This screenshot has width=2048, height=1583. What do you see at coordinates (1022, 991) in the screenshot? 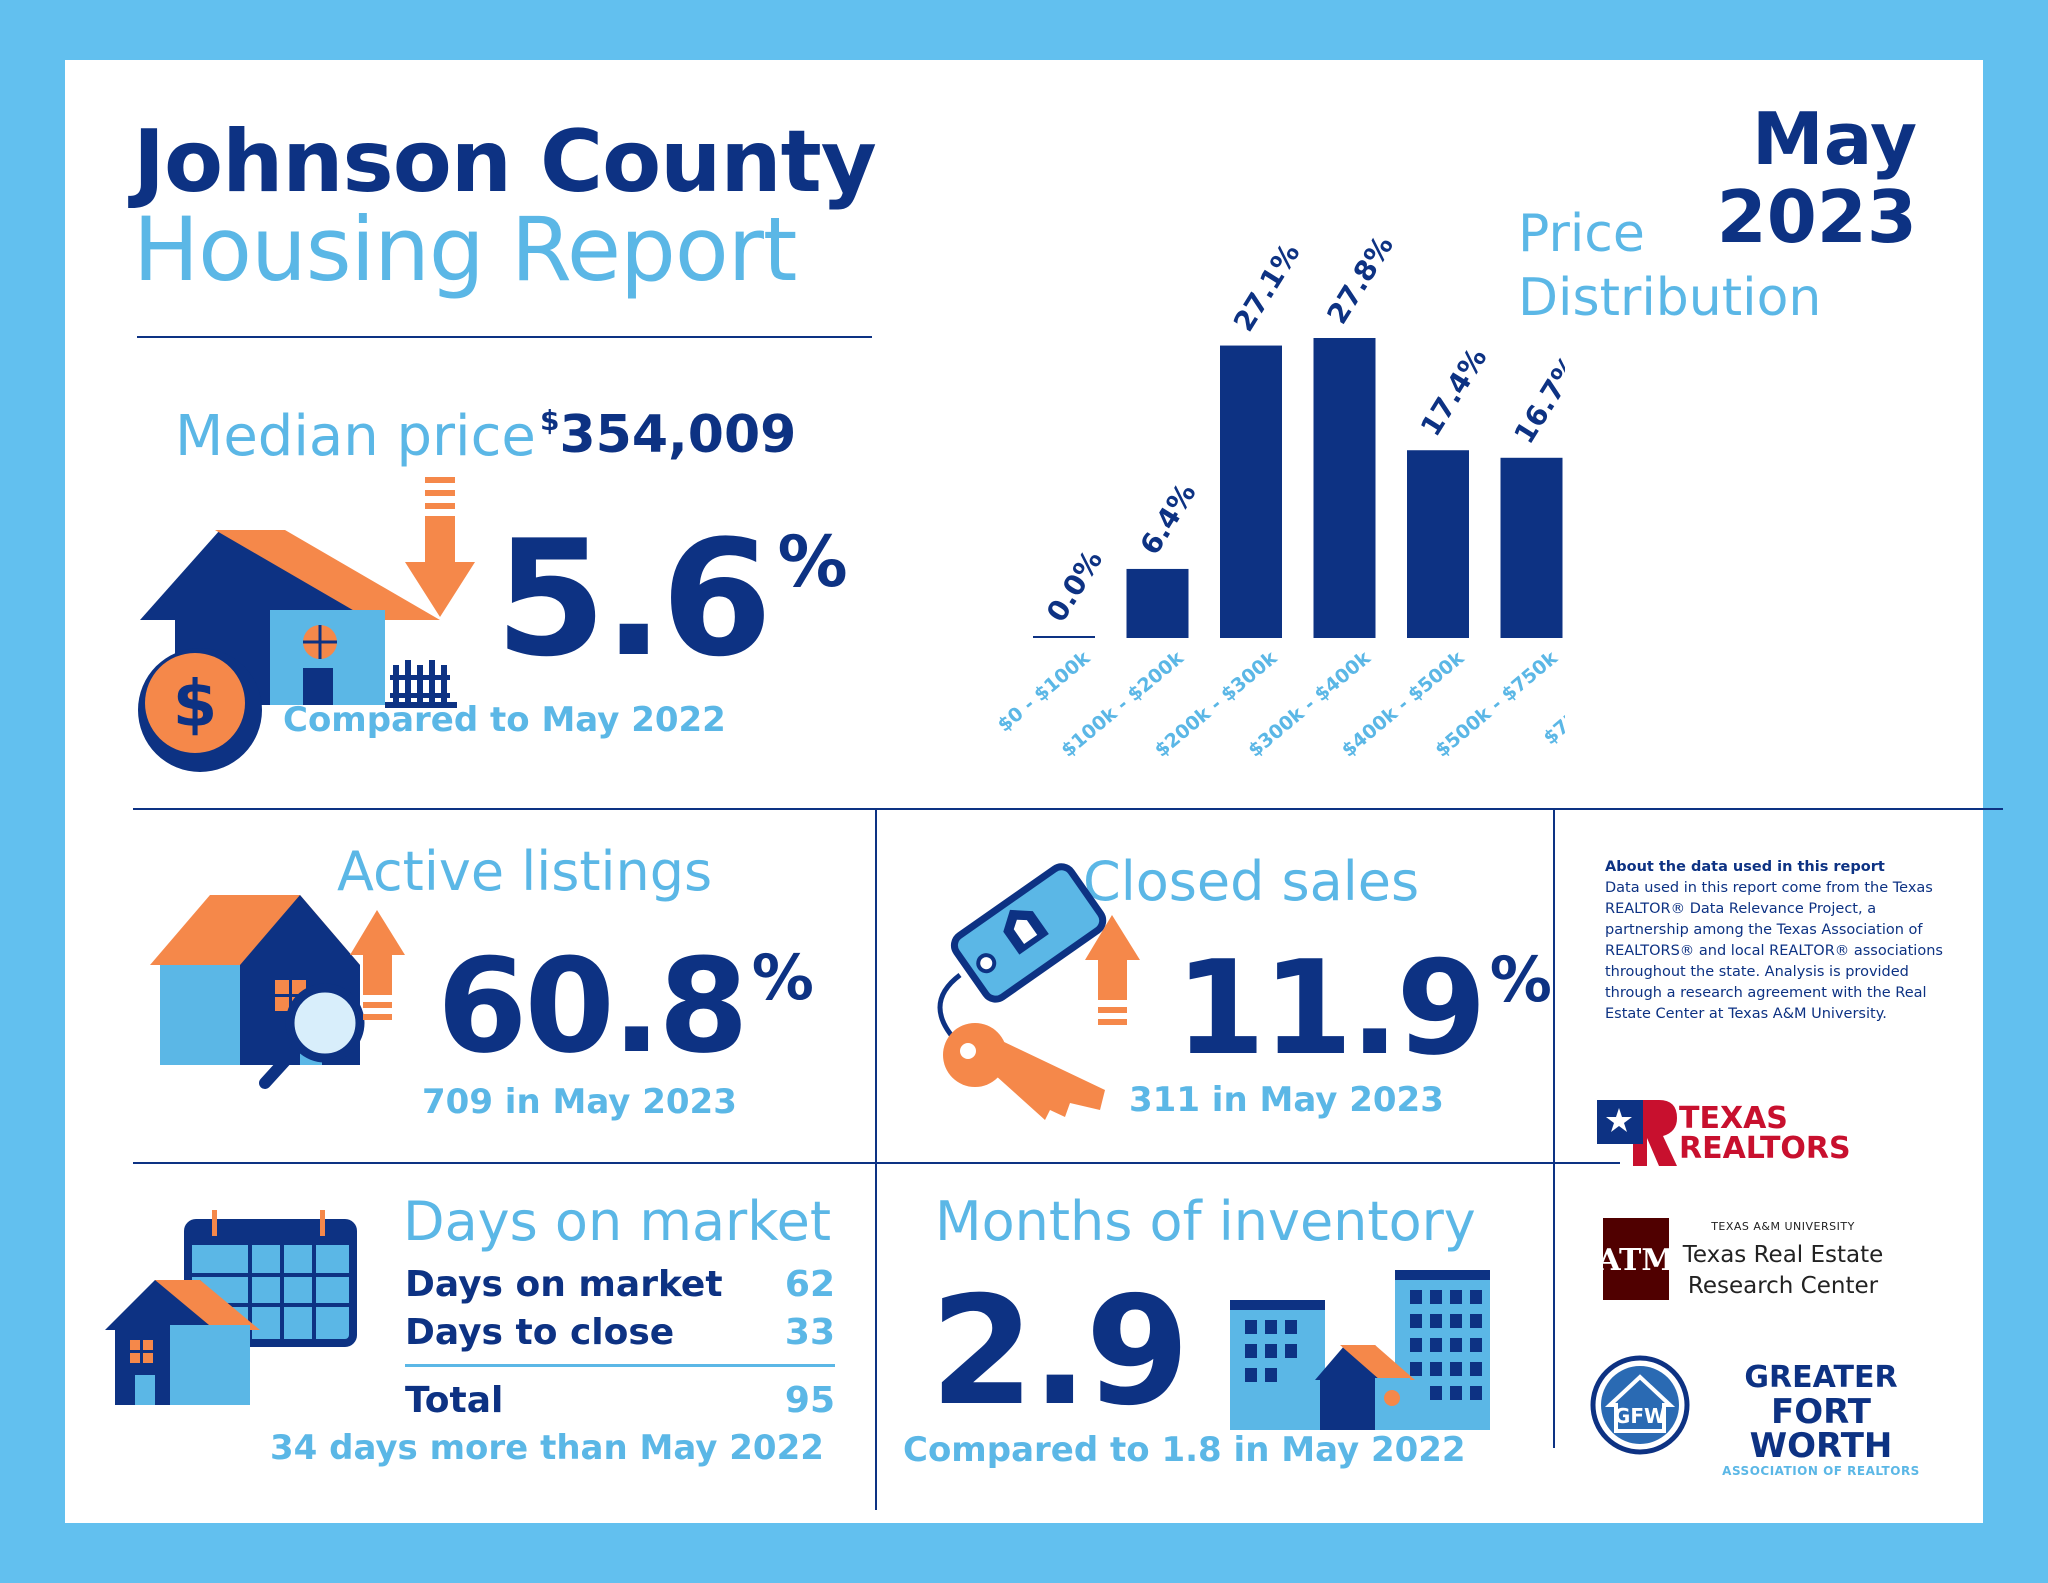
I see `key-tag-icon` at bounding box center [1022, 991].